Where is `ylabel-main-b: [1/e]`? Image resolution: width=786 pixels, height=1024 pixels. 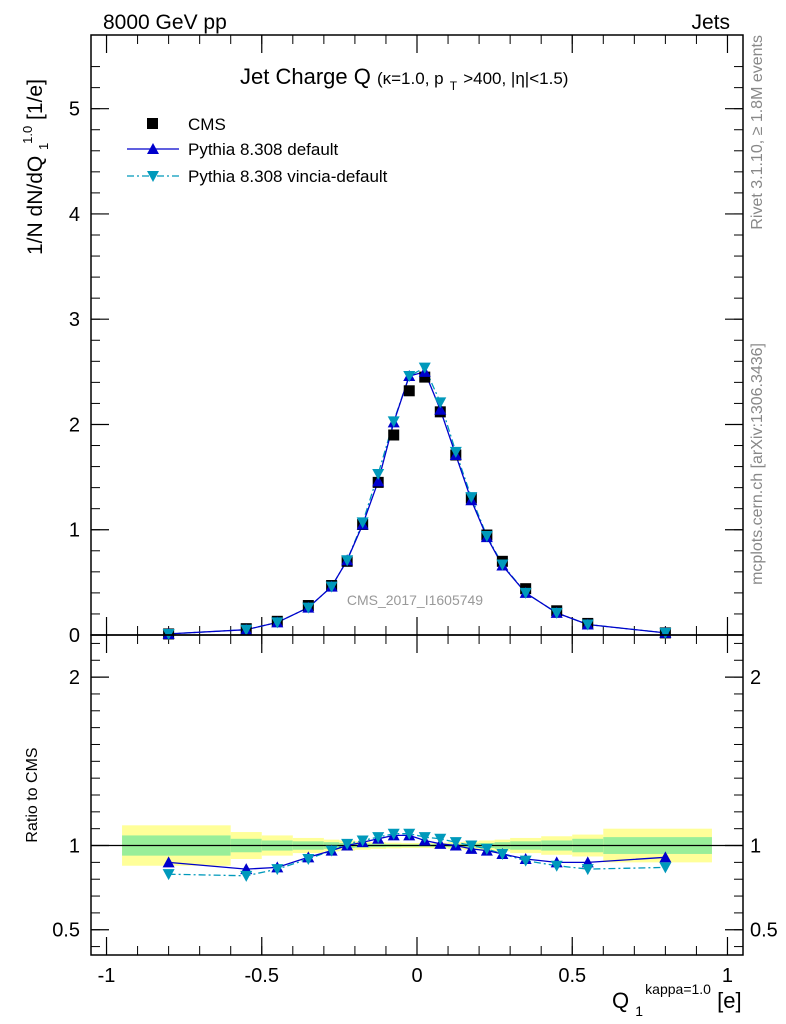 ylabel-main-b: [1/e] is located at coordinates (35, 99).